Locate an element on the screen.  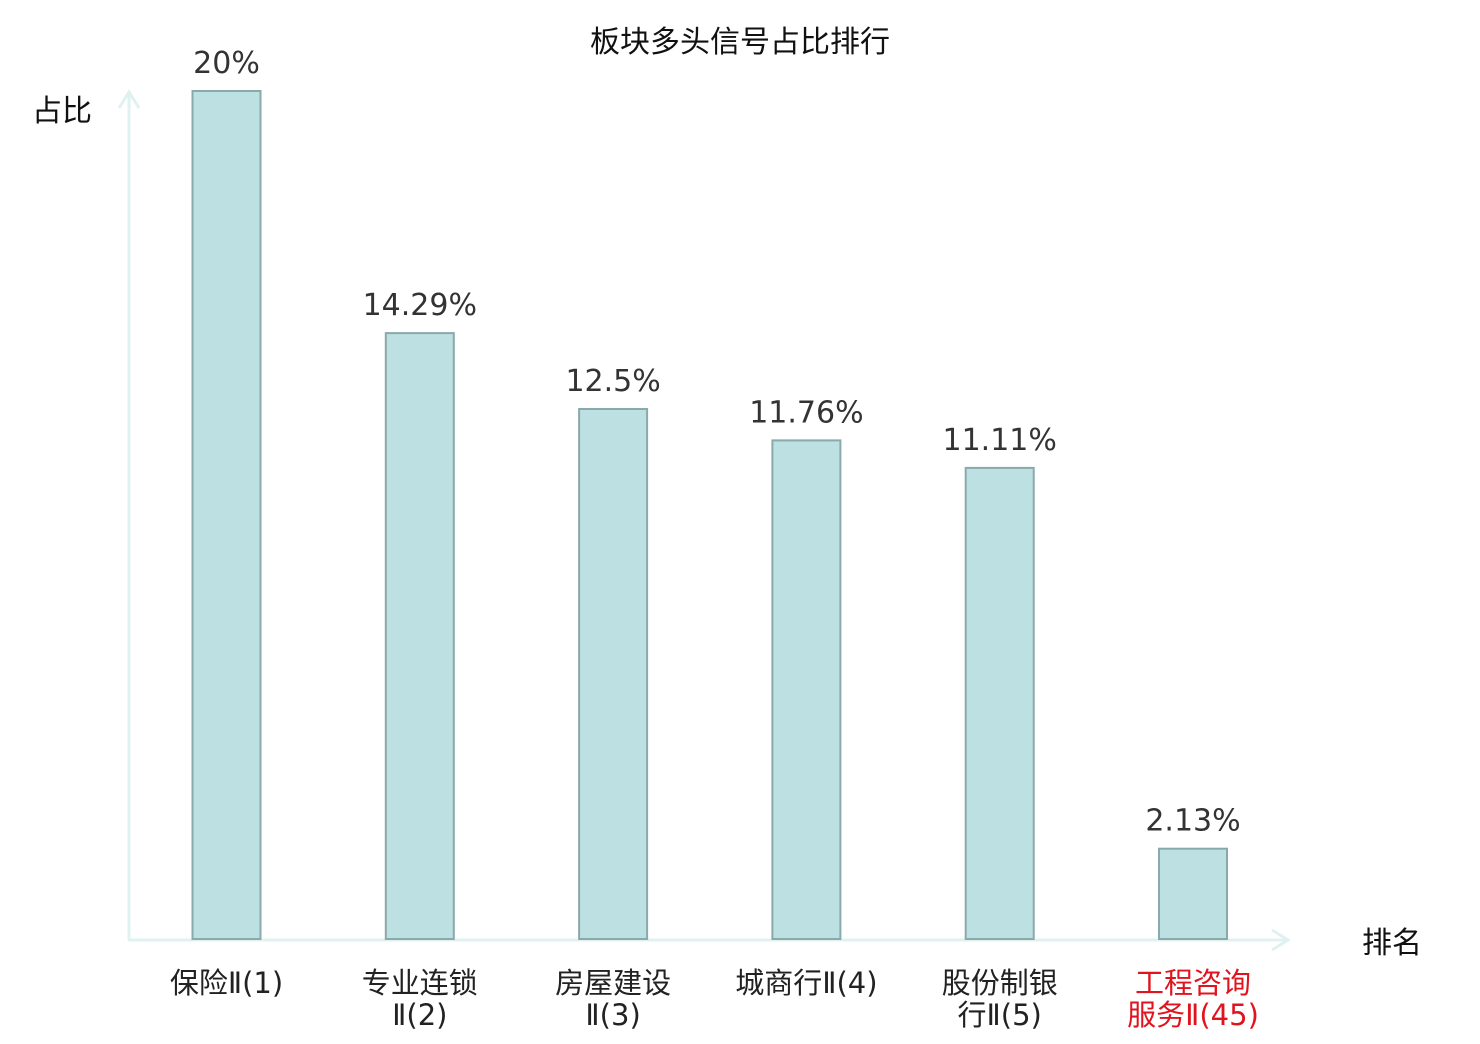
y-axis-label: 占比 is located at coordinates (62, 111).